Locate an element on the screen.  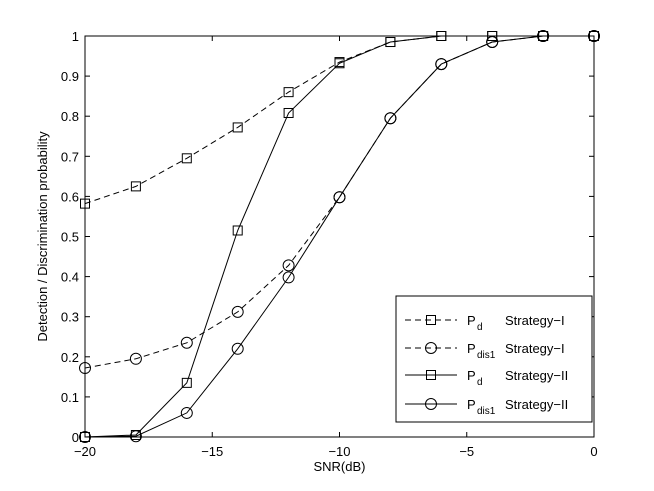
x-tick-label: −5 is located at coordinates (466, 451).